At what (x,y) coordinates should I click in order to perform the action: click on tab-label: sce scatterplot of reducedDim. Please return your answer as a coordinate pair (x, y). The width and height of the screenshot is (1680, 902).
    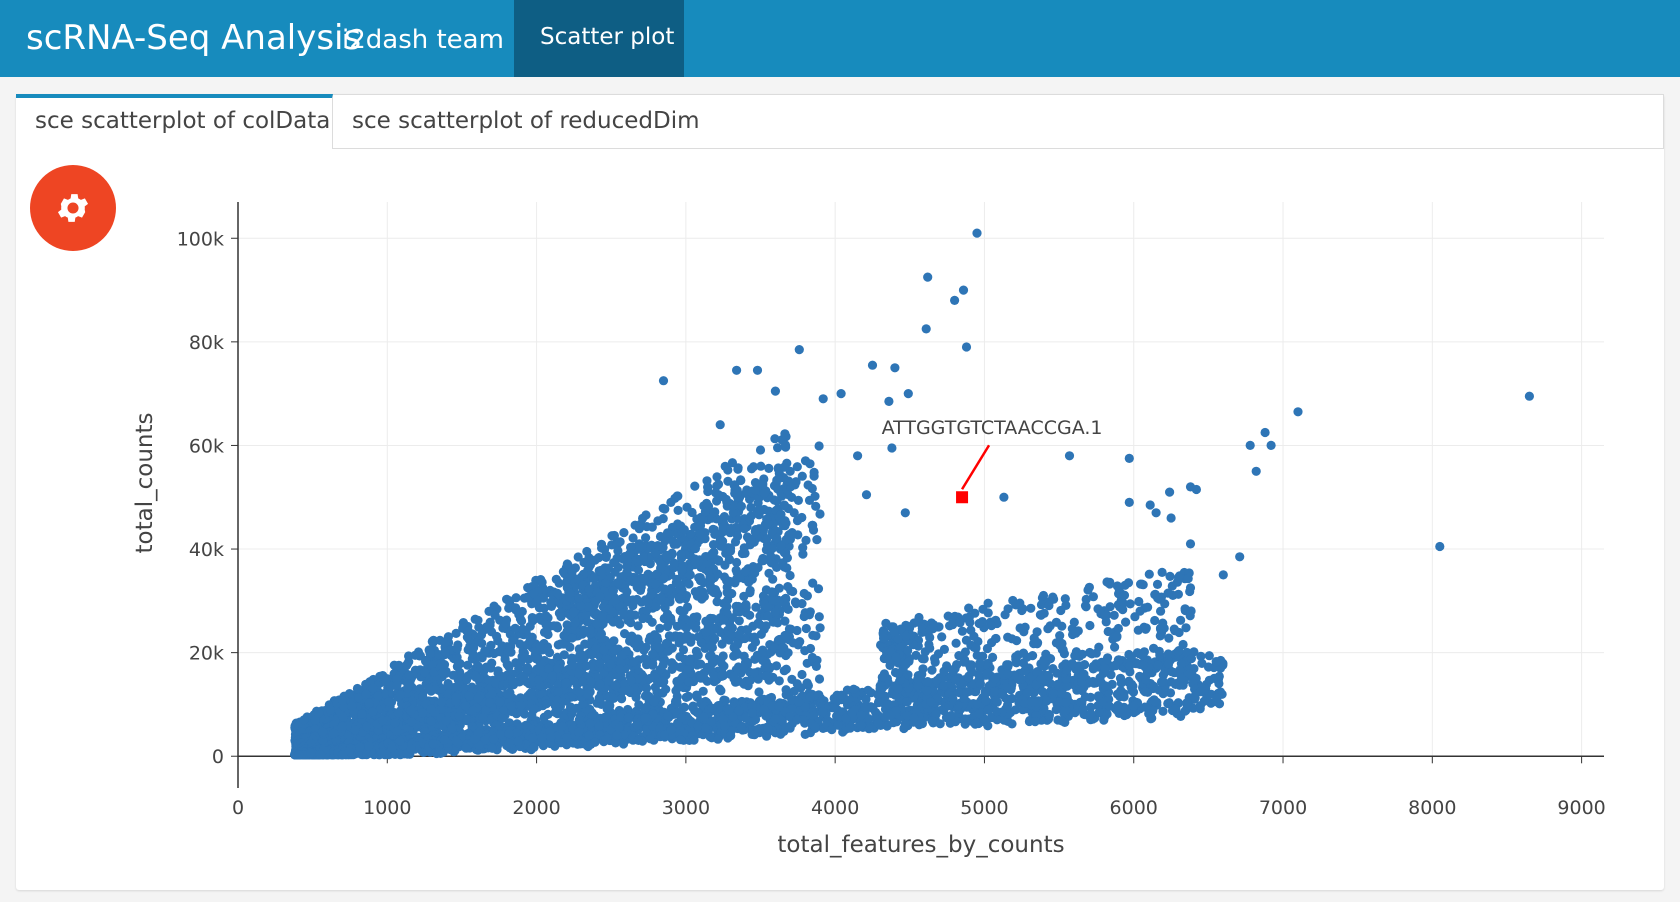
    Looking at the image, I should click on (526, 121).